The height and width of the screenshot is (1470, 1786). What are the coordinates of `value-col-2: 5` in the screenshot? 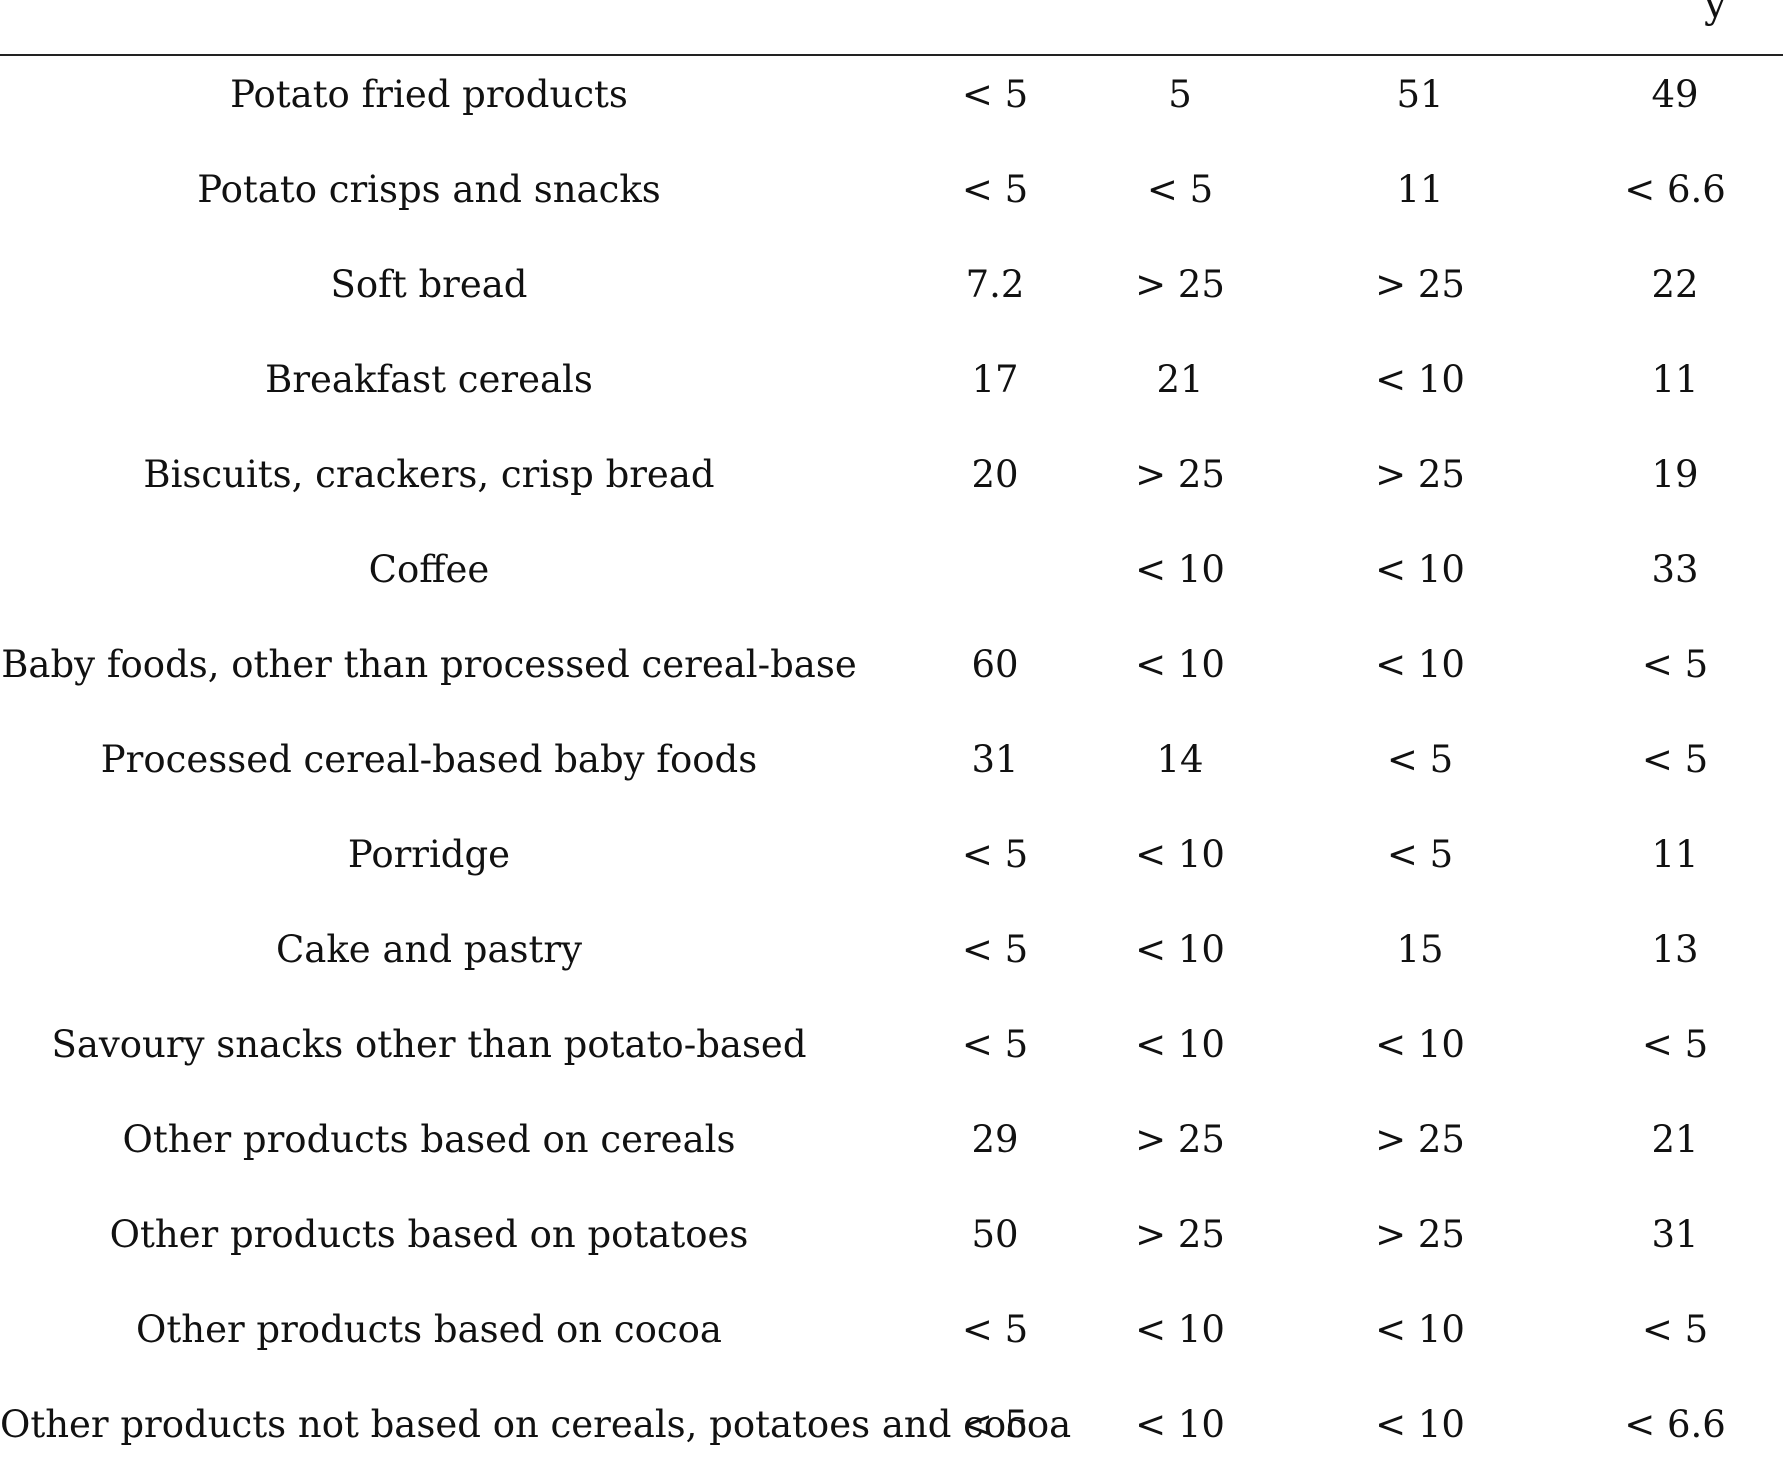 It's located at (1180, 94).